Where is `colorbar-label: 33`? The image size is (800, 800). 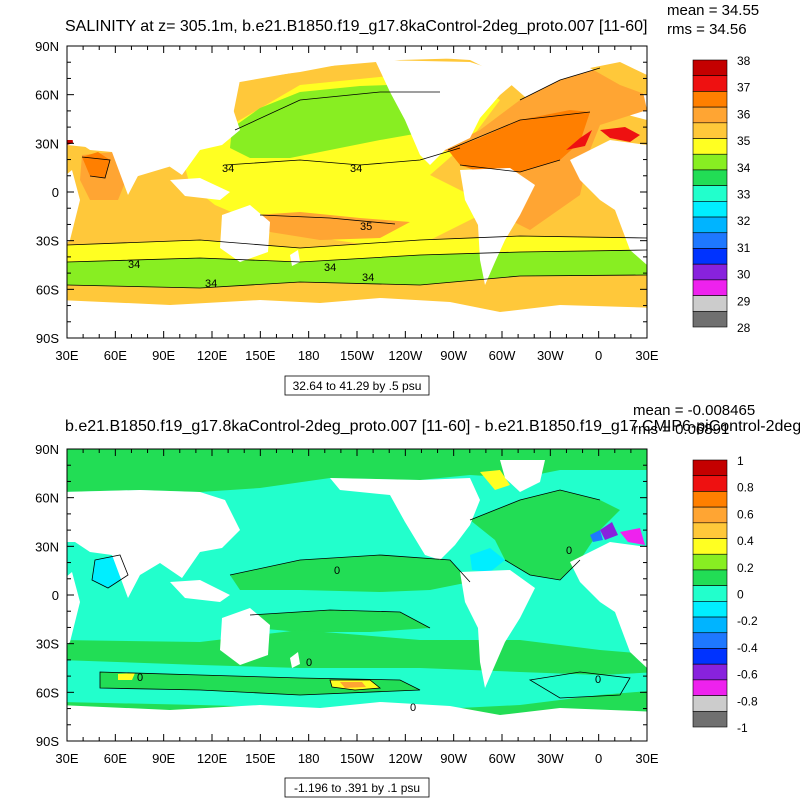 colorbar-label: 33 is located at coordinates (744, 195).